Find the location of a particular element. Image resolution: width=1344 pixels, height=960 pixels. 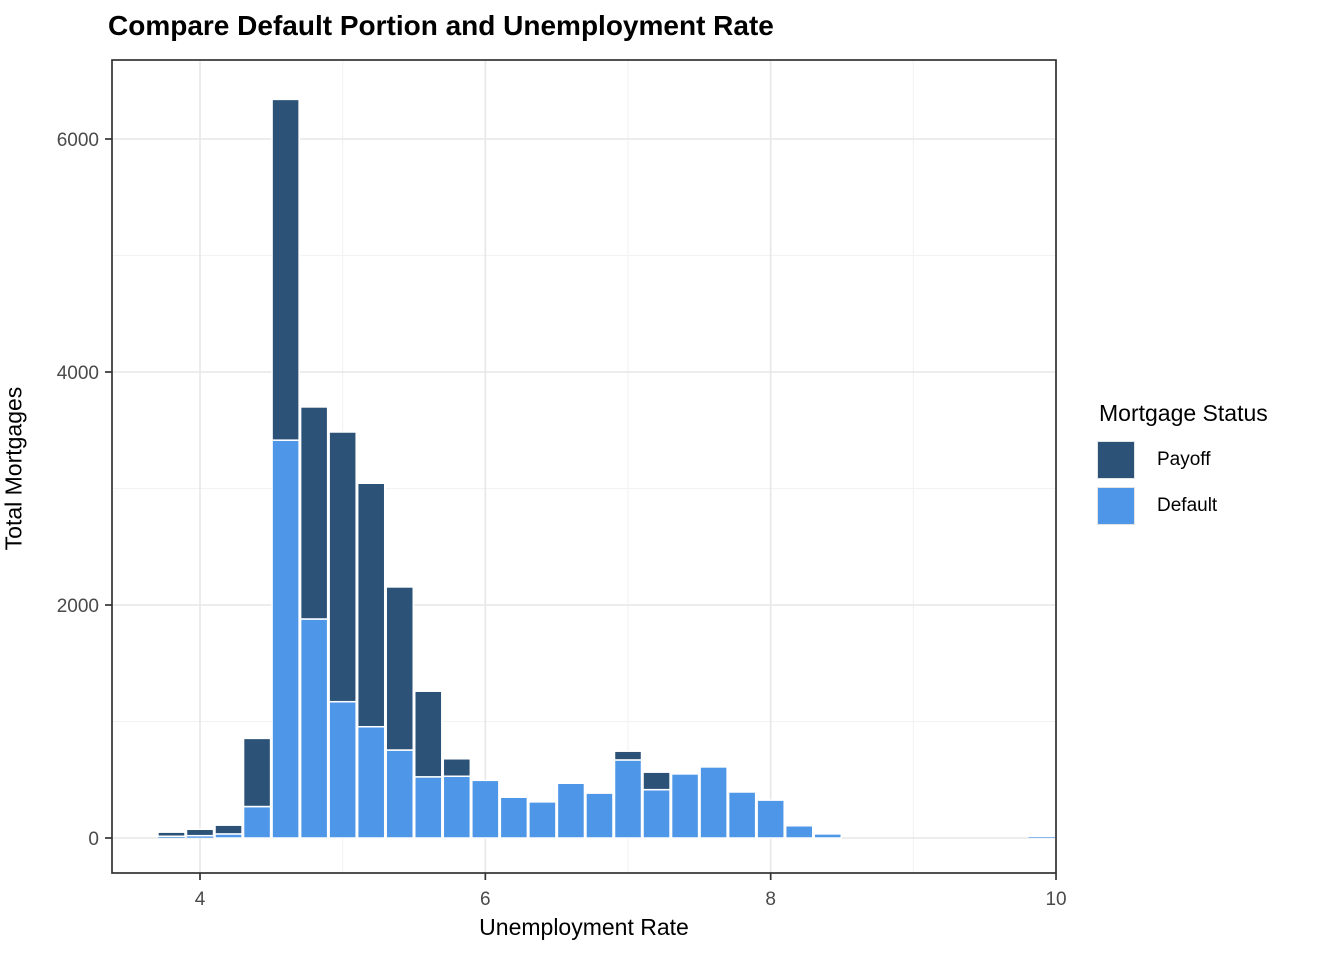

legend-item-payoff: Payoff is located at coordinates (1217, 460).